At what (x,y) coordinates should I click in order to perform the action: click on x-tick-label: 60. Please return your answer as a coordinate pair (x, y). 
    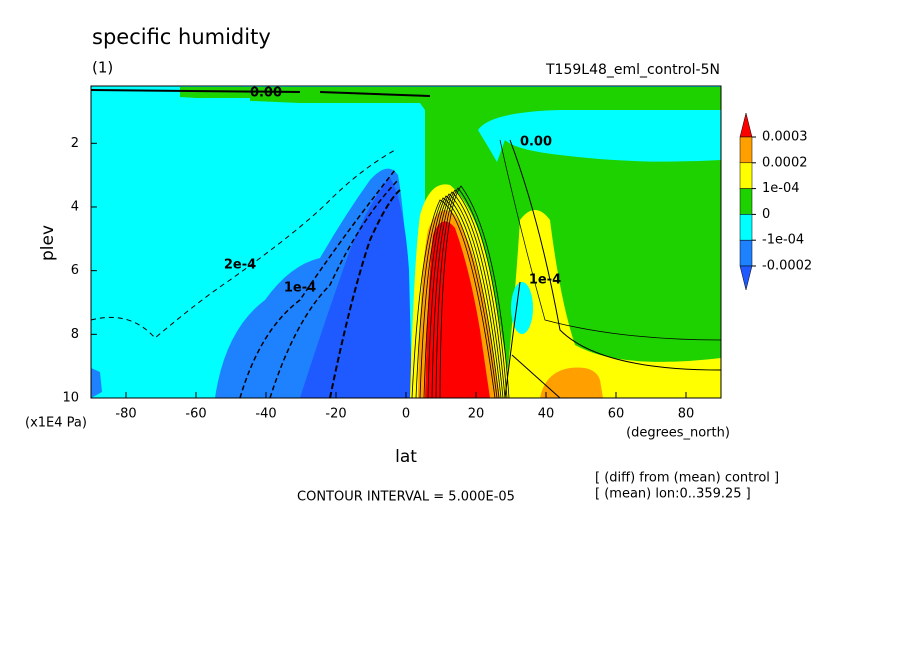
    Looking at the image, I should click on (616, 414).